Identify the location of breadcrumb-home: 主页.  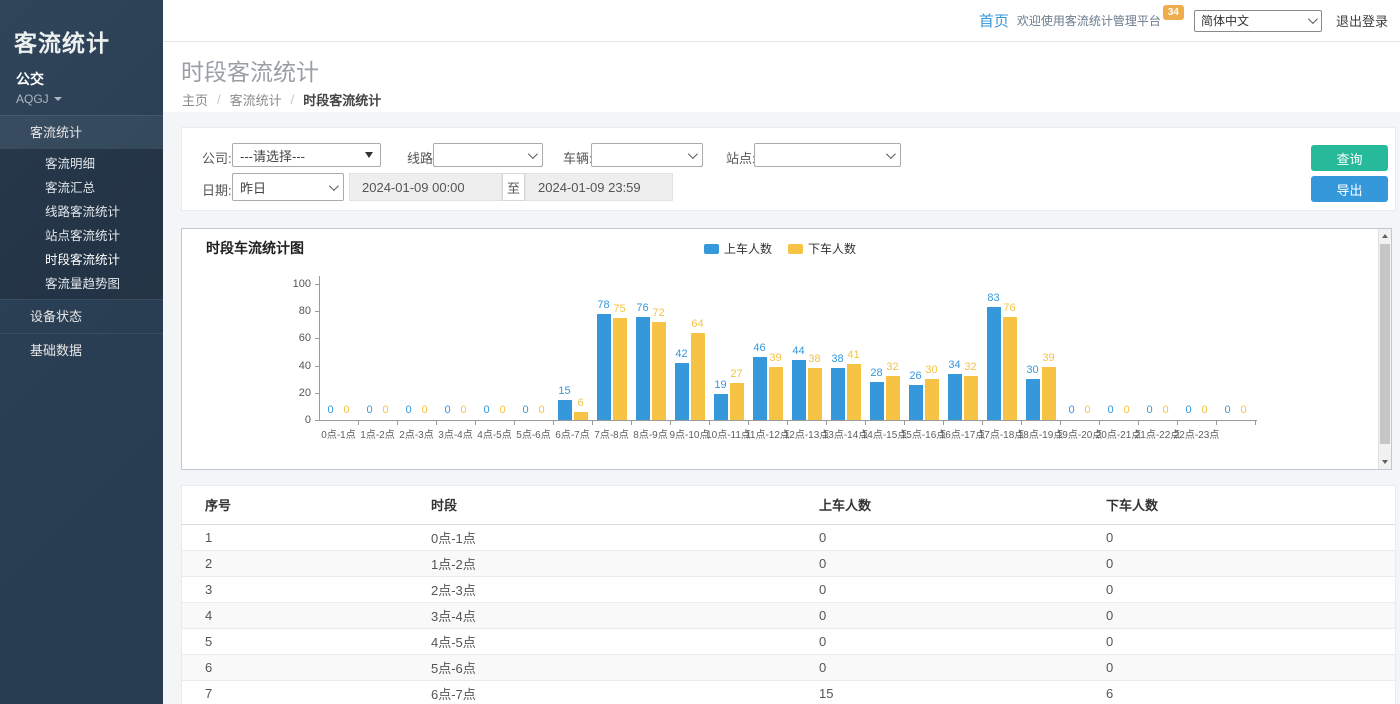
(195, 100).